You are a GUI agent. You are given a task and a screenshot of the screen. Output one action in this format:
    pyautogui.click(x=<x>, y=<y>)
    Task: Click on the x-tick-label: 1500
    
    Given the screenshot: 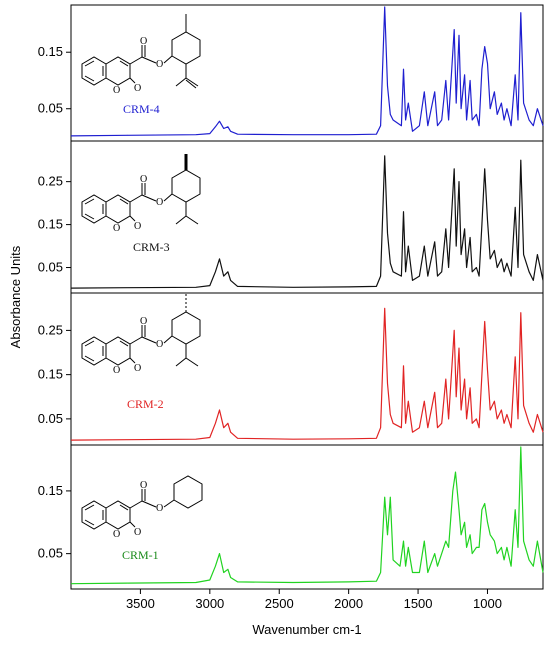 What is the action you would take?
    pyautogui.click(x=418, y=603)
    